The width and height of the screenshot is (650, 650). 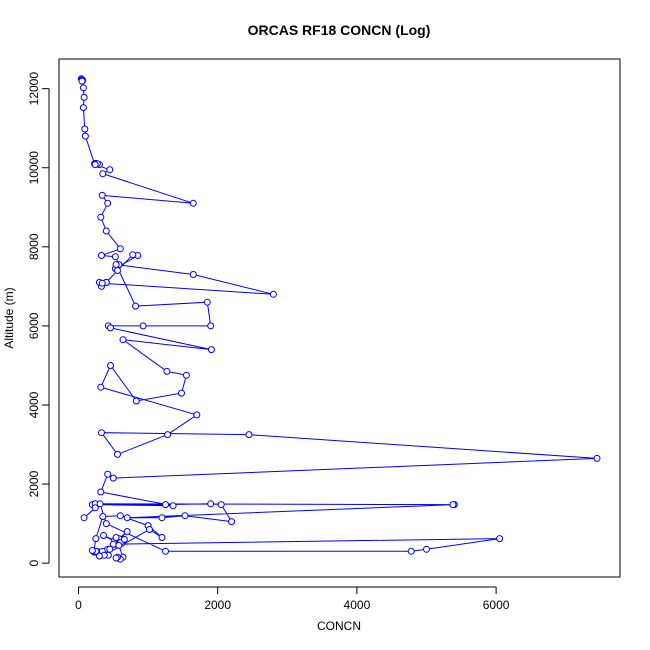 What do you see at coordinates (357, 605) in the screenshot?
I see `x-tick-label: 4000` at bounding box center [357, 605].